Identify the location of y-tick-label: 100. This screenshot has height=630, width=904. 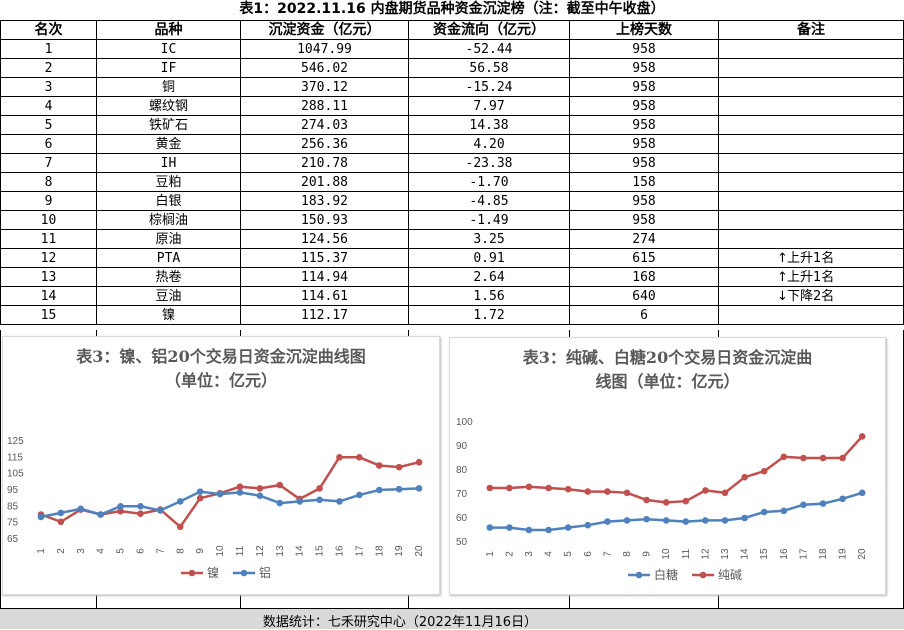
(464, 422).